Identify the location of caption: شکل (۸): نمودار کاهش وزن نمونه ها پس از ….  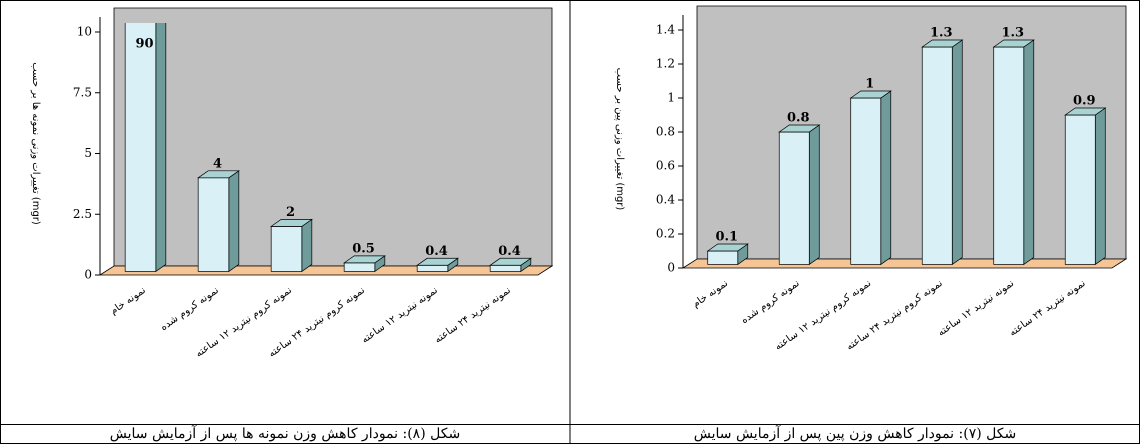
(285, 433).